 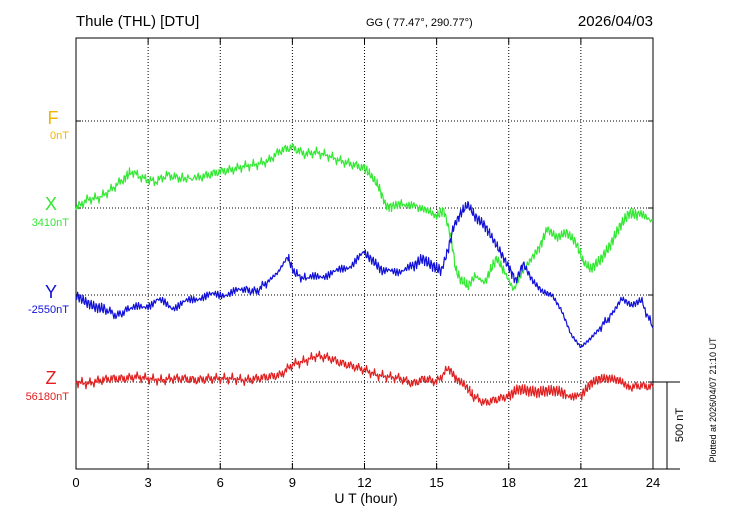 I want to click on x-tick-label: 24, so click(x=653, y=482).